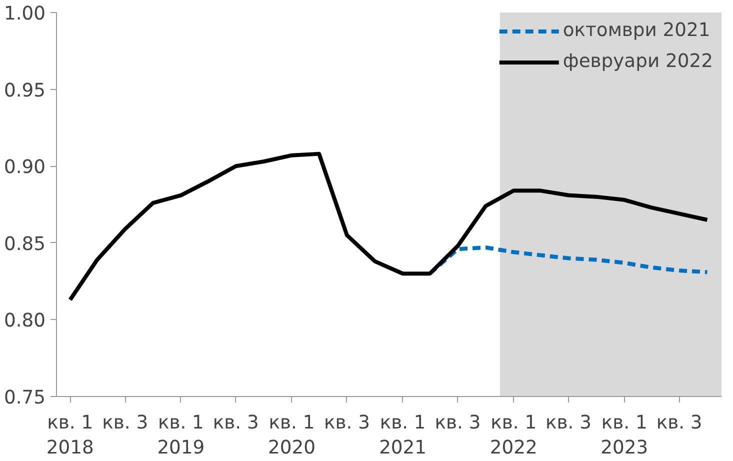  What do you see at coordinates (637, 61) in the screenshot?
I see `legend-label: февруари 2022` at bounding box center [637, 61].